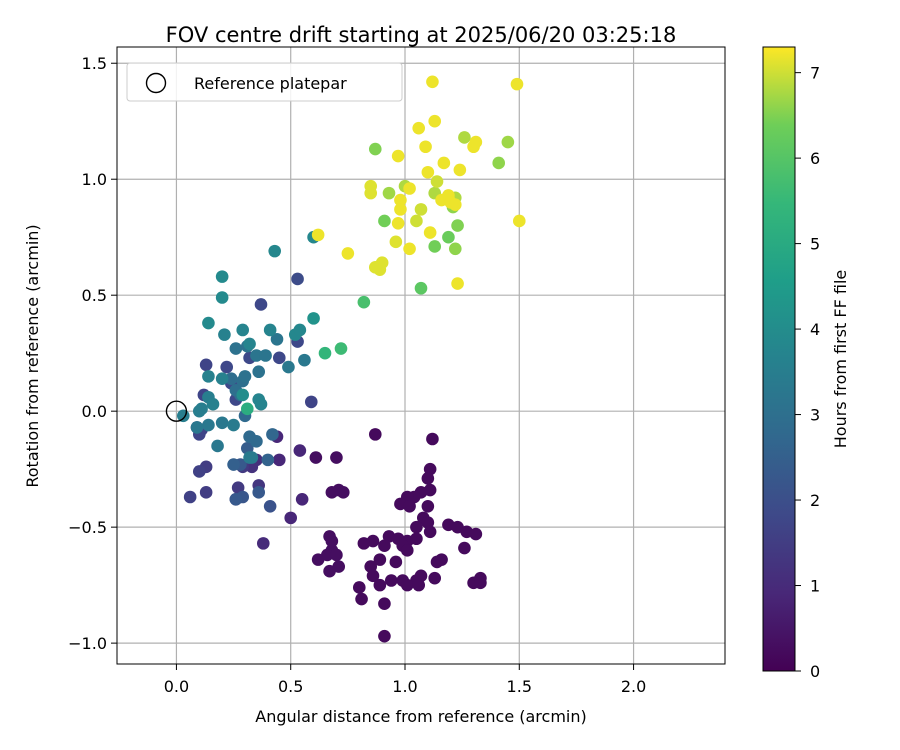  What do you see at coordinates (94, 295) in the screenshot?
I see `y-tick-label: 0.5` at bounding box center [94, 295].